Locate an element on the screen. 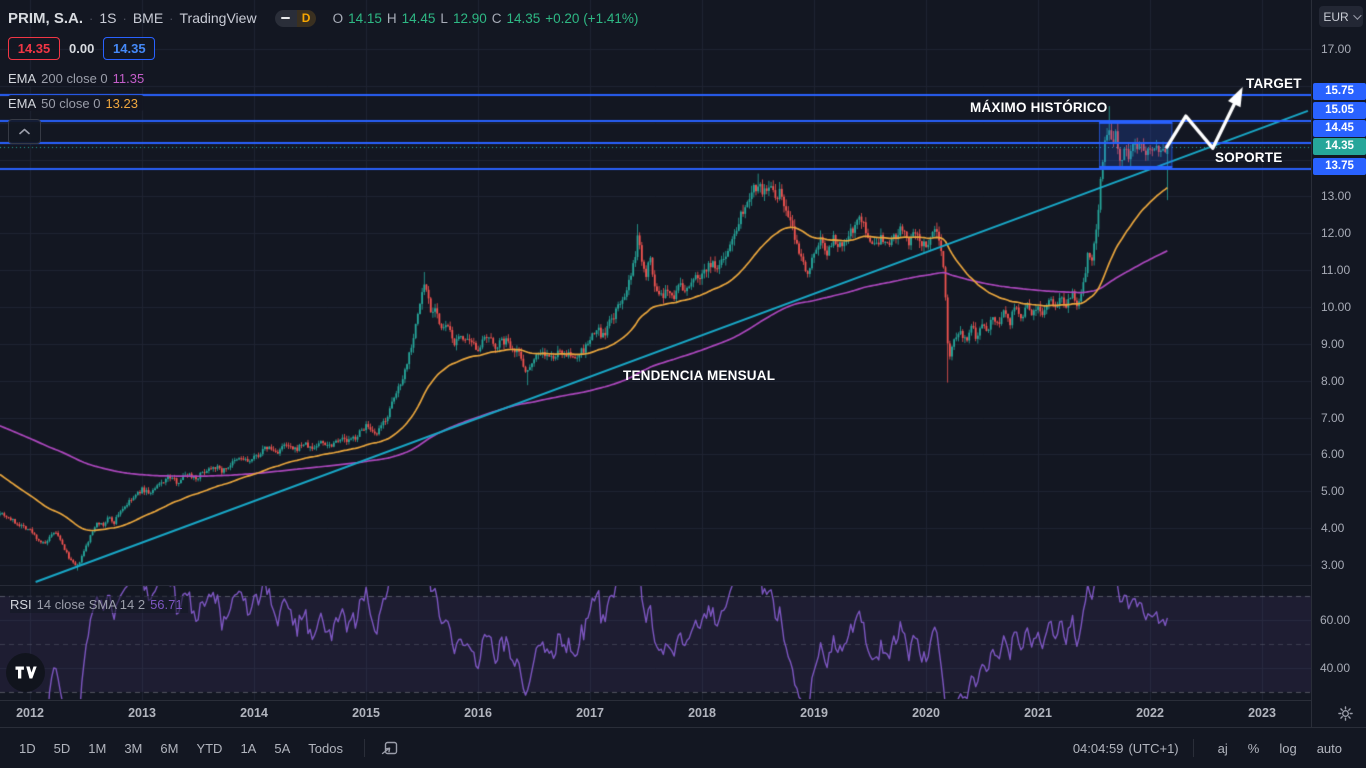 The image size is (1366, 768). toolbar-right-group: 04:04:59 (UTC+1) aj% log auto is located at coordinates (1219, 748).